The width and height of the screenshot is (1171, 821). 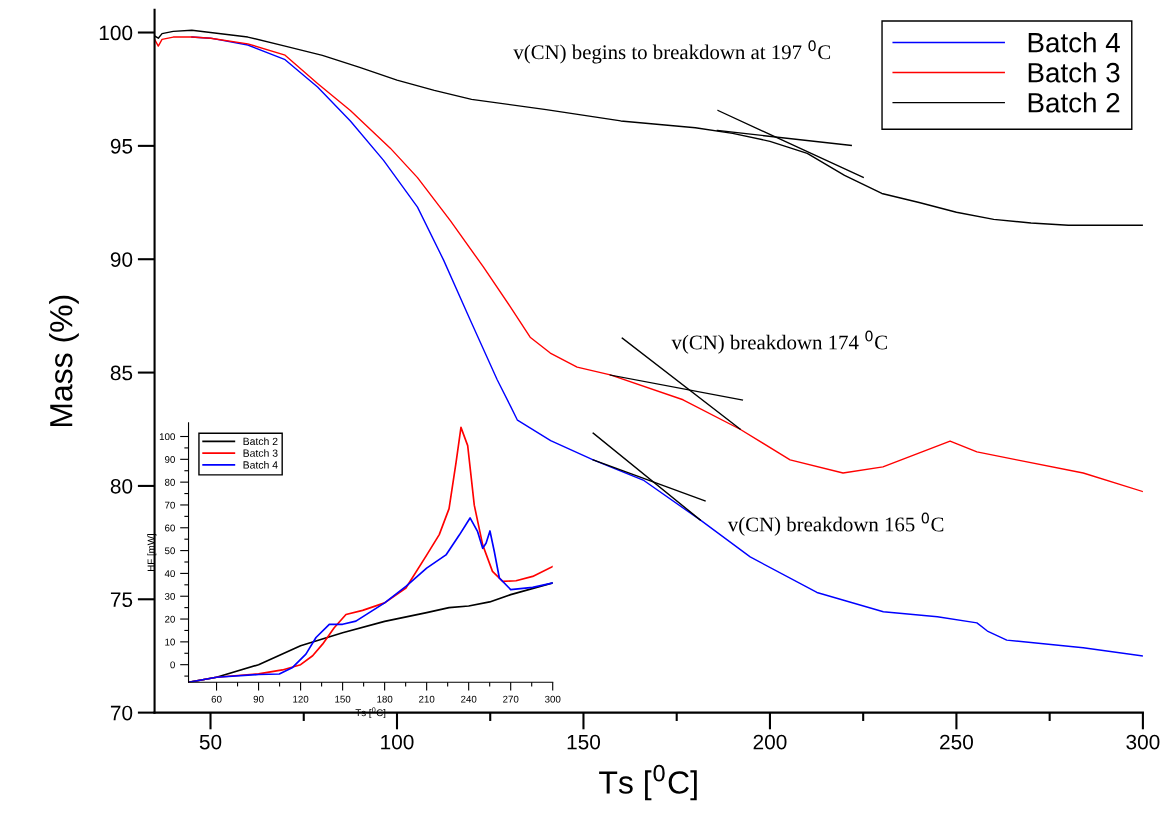 I want to click on y-tick-label: 20, so click(x=170, y=619).